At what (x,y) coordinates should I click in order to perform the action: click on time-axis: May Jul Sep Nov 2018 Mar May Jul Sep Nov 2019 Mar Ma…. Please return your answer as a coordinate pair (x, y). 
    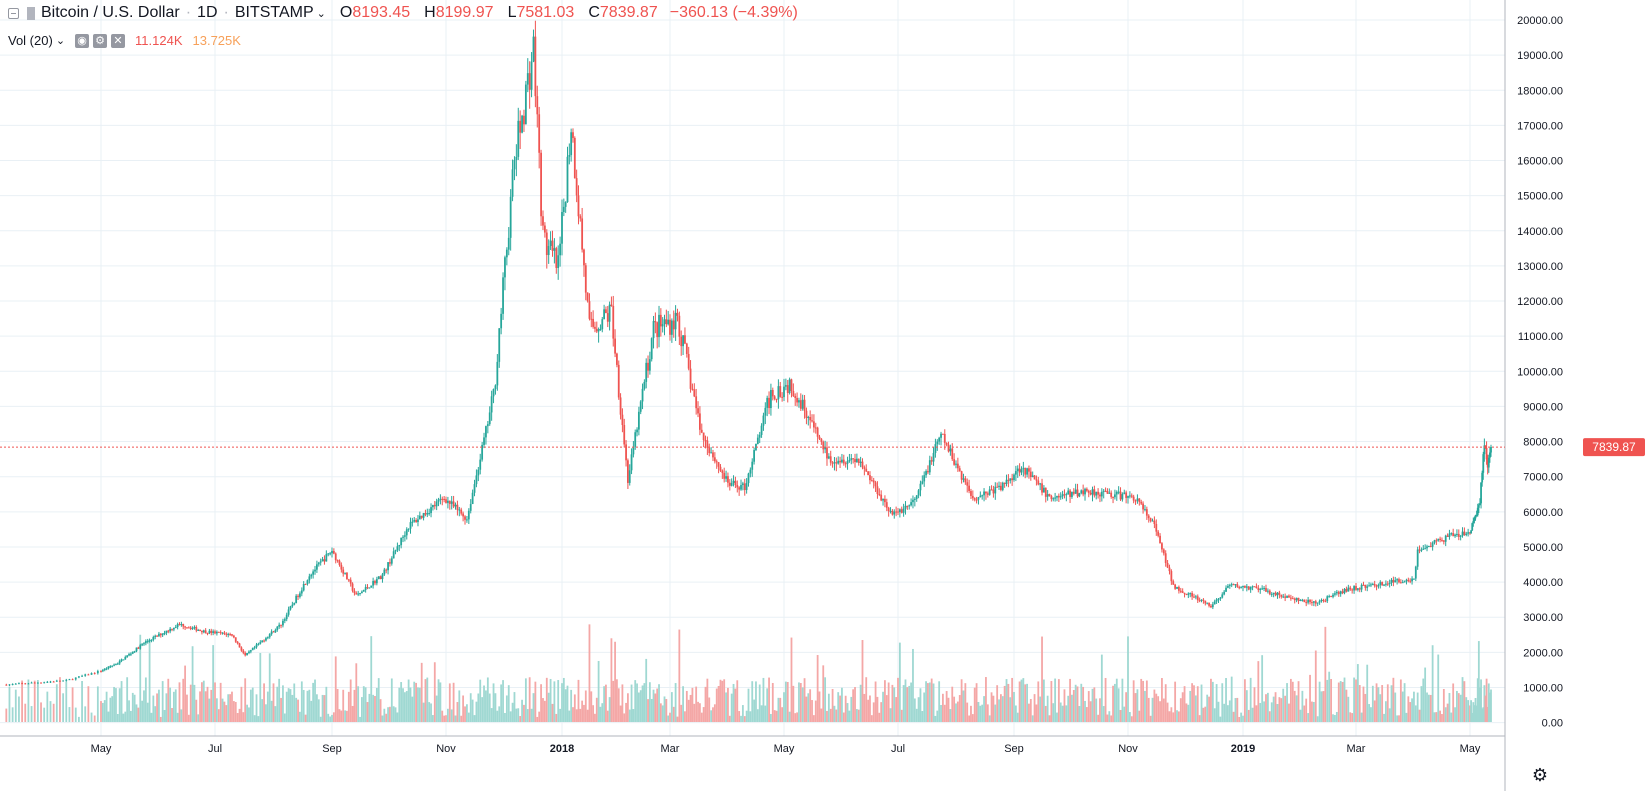
    Looking at the image, I should click on (786, 749).